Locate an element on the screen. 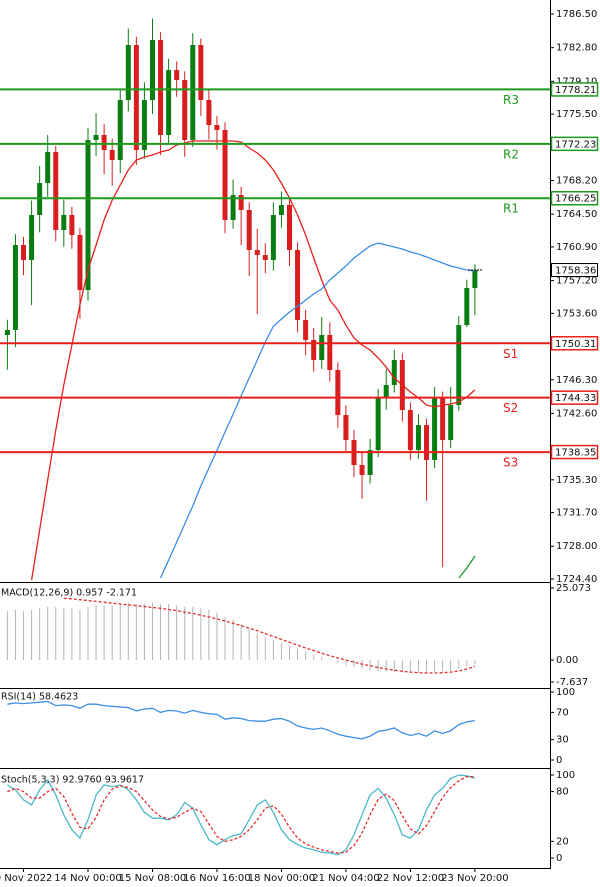 The height and width of the screenshot is (887, 600). y-tick-label: 1768.20 is located at coordinates (576, 181).